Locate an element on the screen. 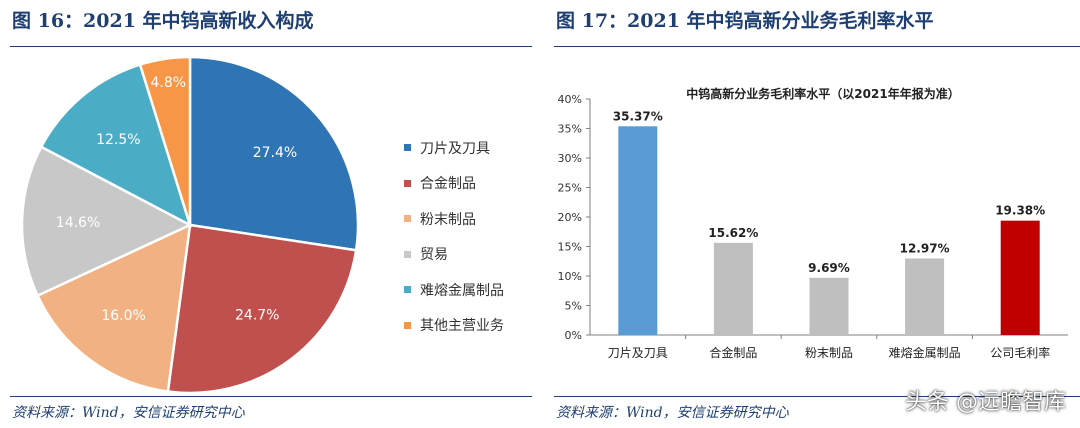  x-category-label: 合金制品 is located at coordinates (733, 352).